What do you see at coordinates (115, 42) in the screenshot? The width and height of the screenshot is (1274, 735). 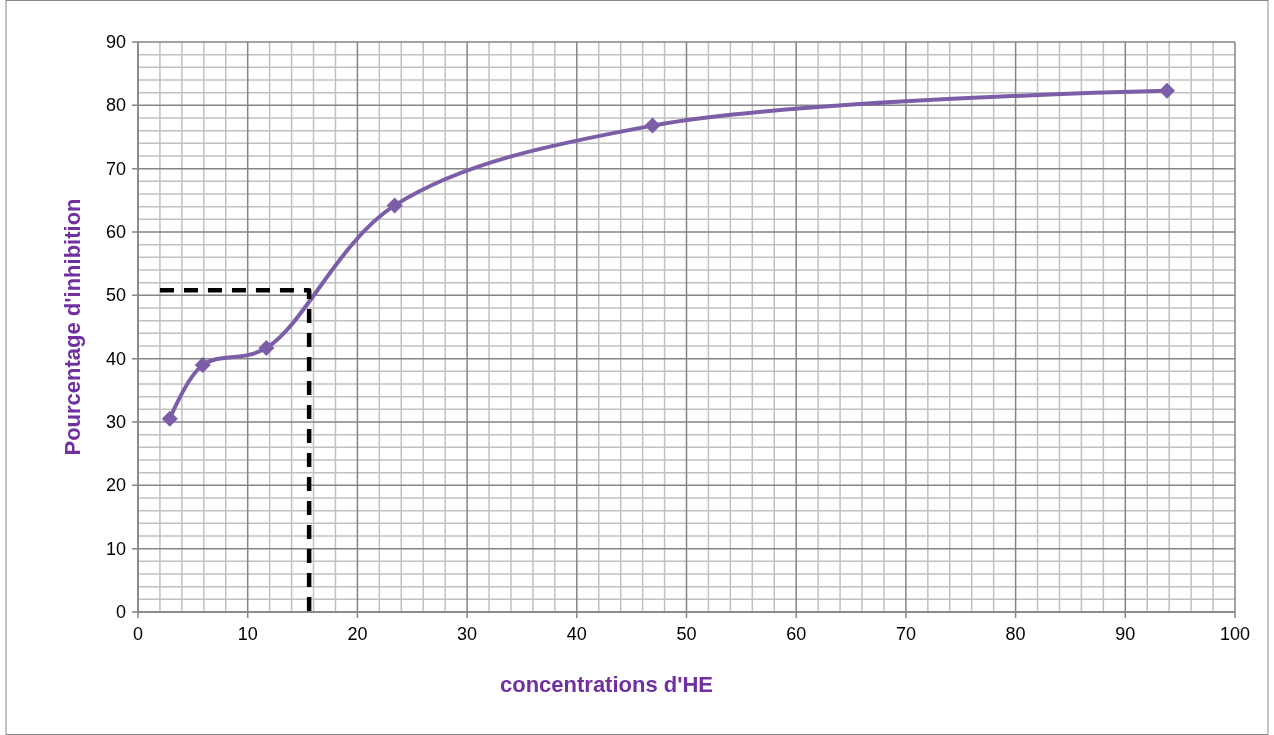 I see `y-tick-label: 90` at bounding box center [115, 42].